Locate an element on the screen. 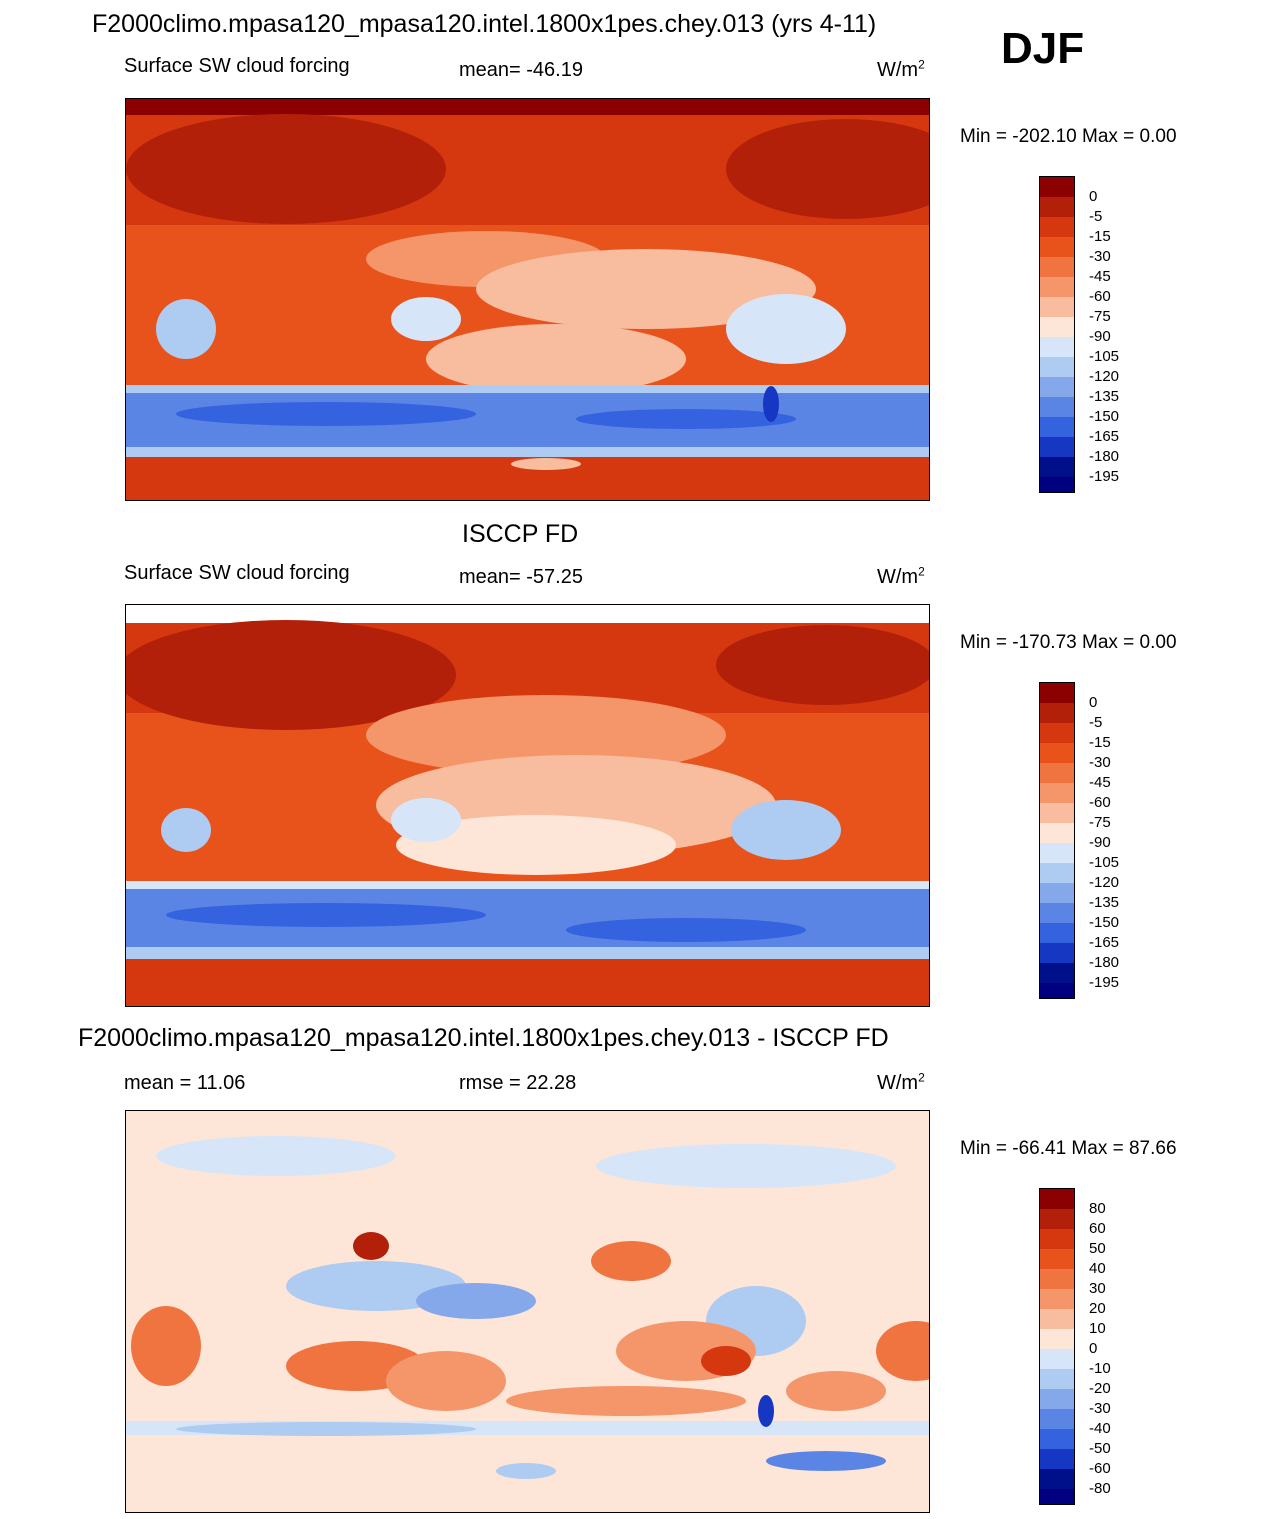  panel1-colorbar-label: -120 is located at coordinates (1104, 376).